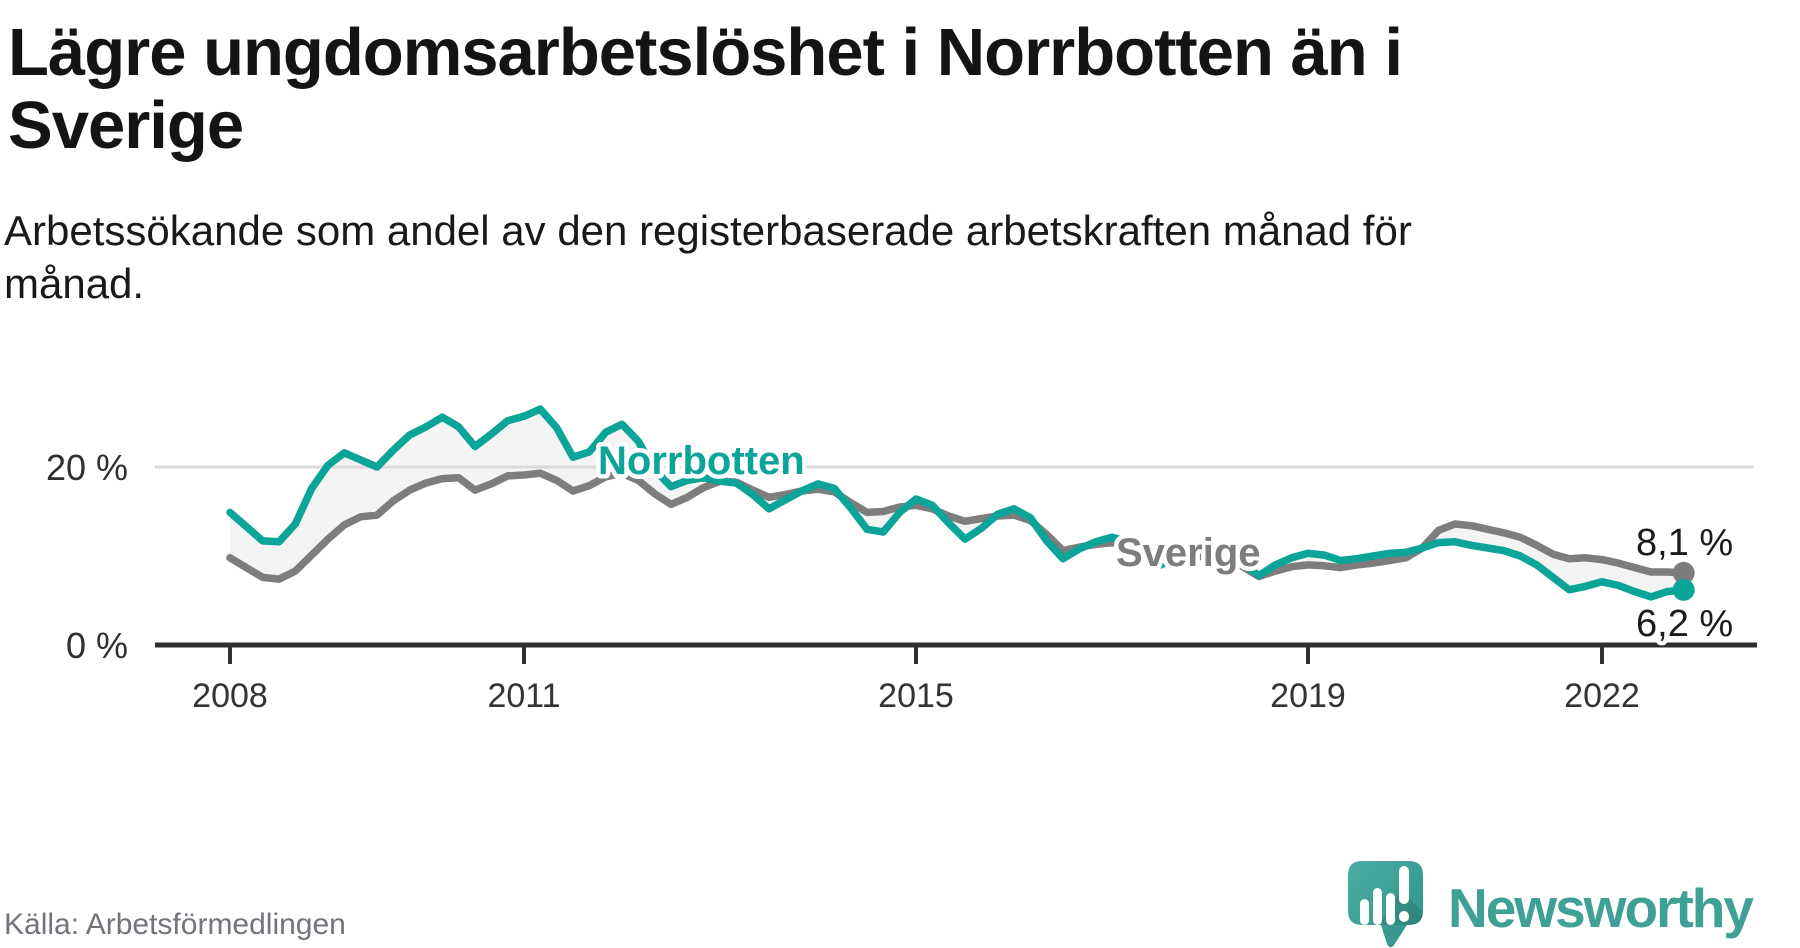  Describe the element at coordinates (230, 696) in the screenshot. I see `x-tick-label-2008: 2008` at that location.